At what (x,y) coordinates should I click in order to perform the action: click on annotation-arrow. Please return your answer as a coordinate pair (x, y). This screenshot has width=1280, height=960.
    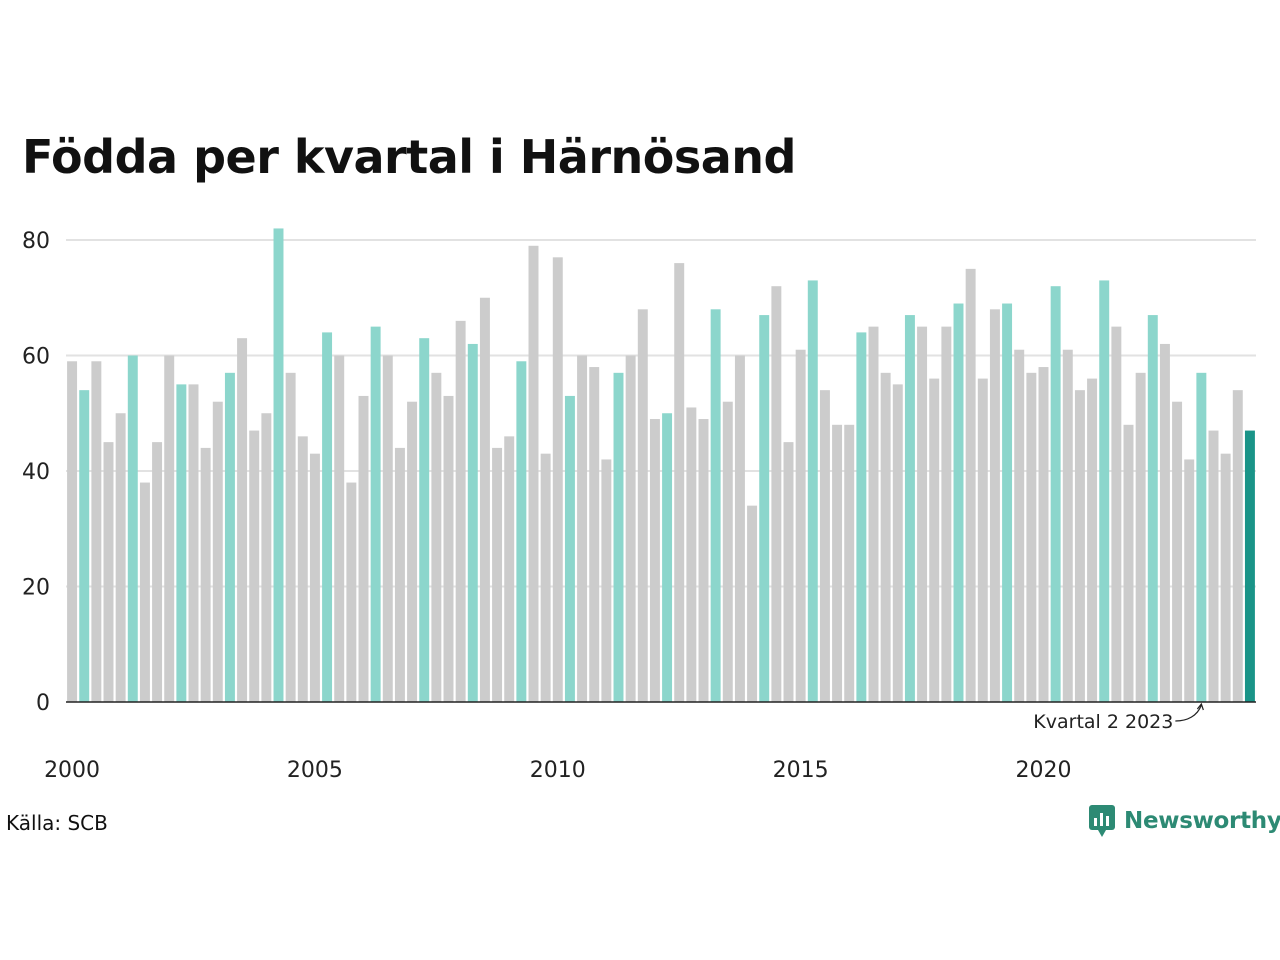
    Looking at the image, I should click on (1188, 713).